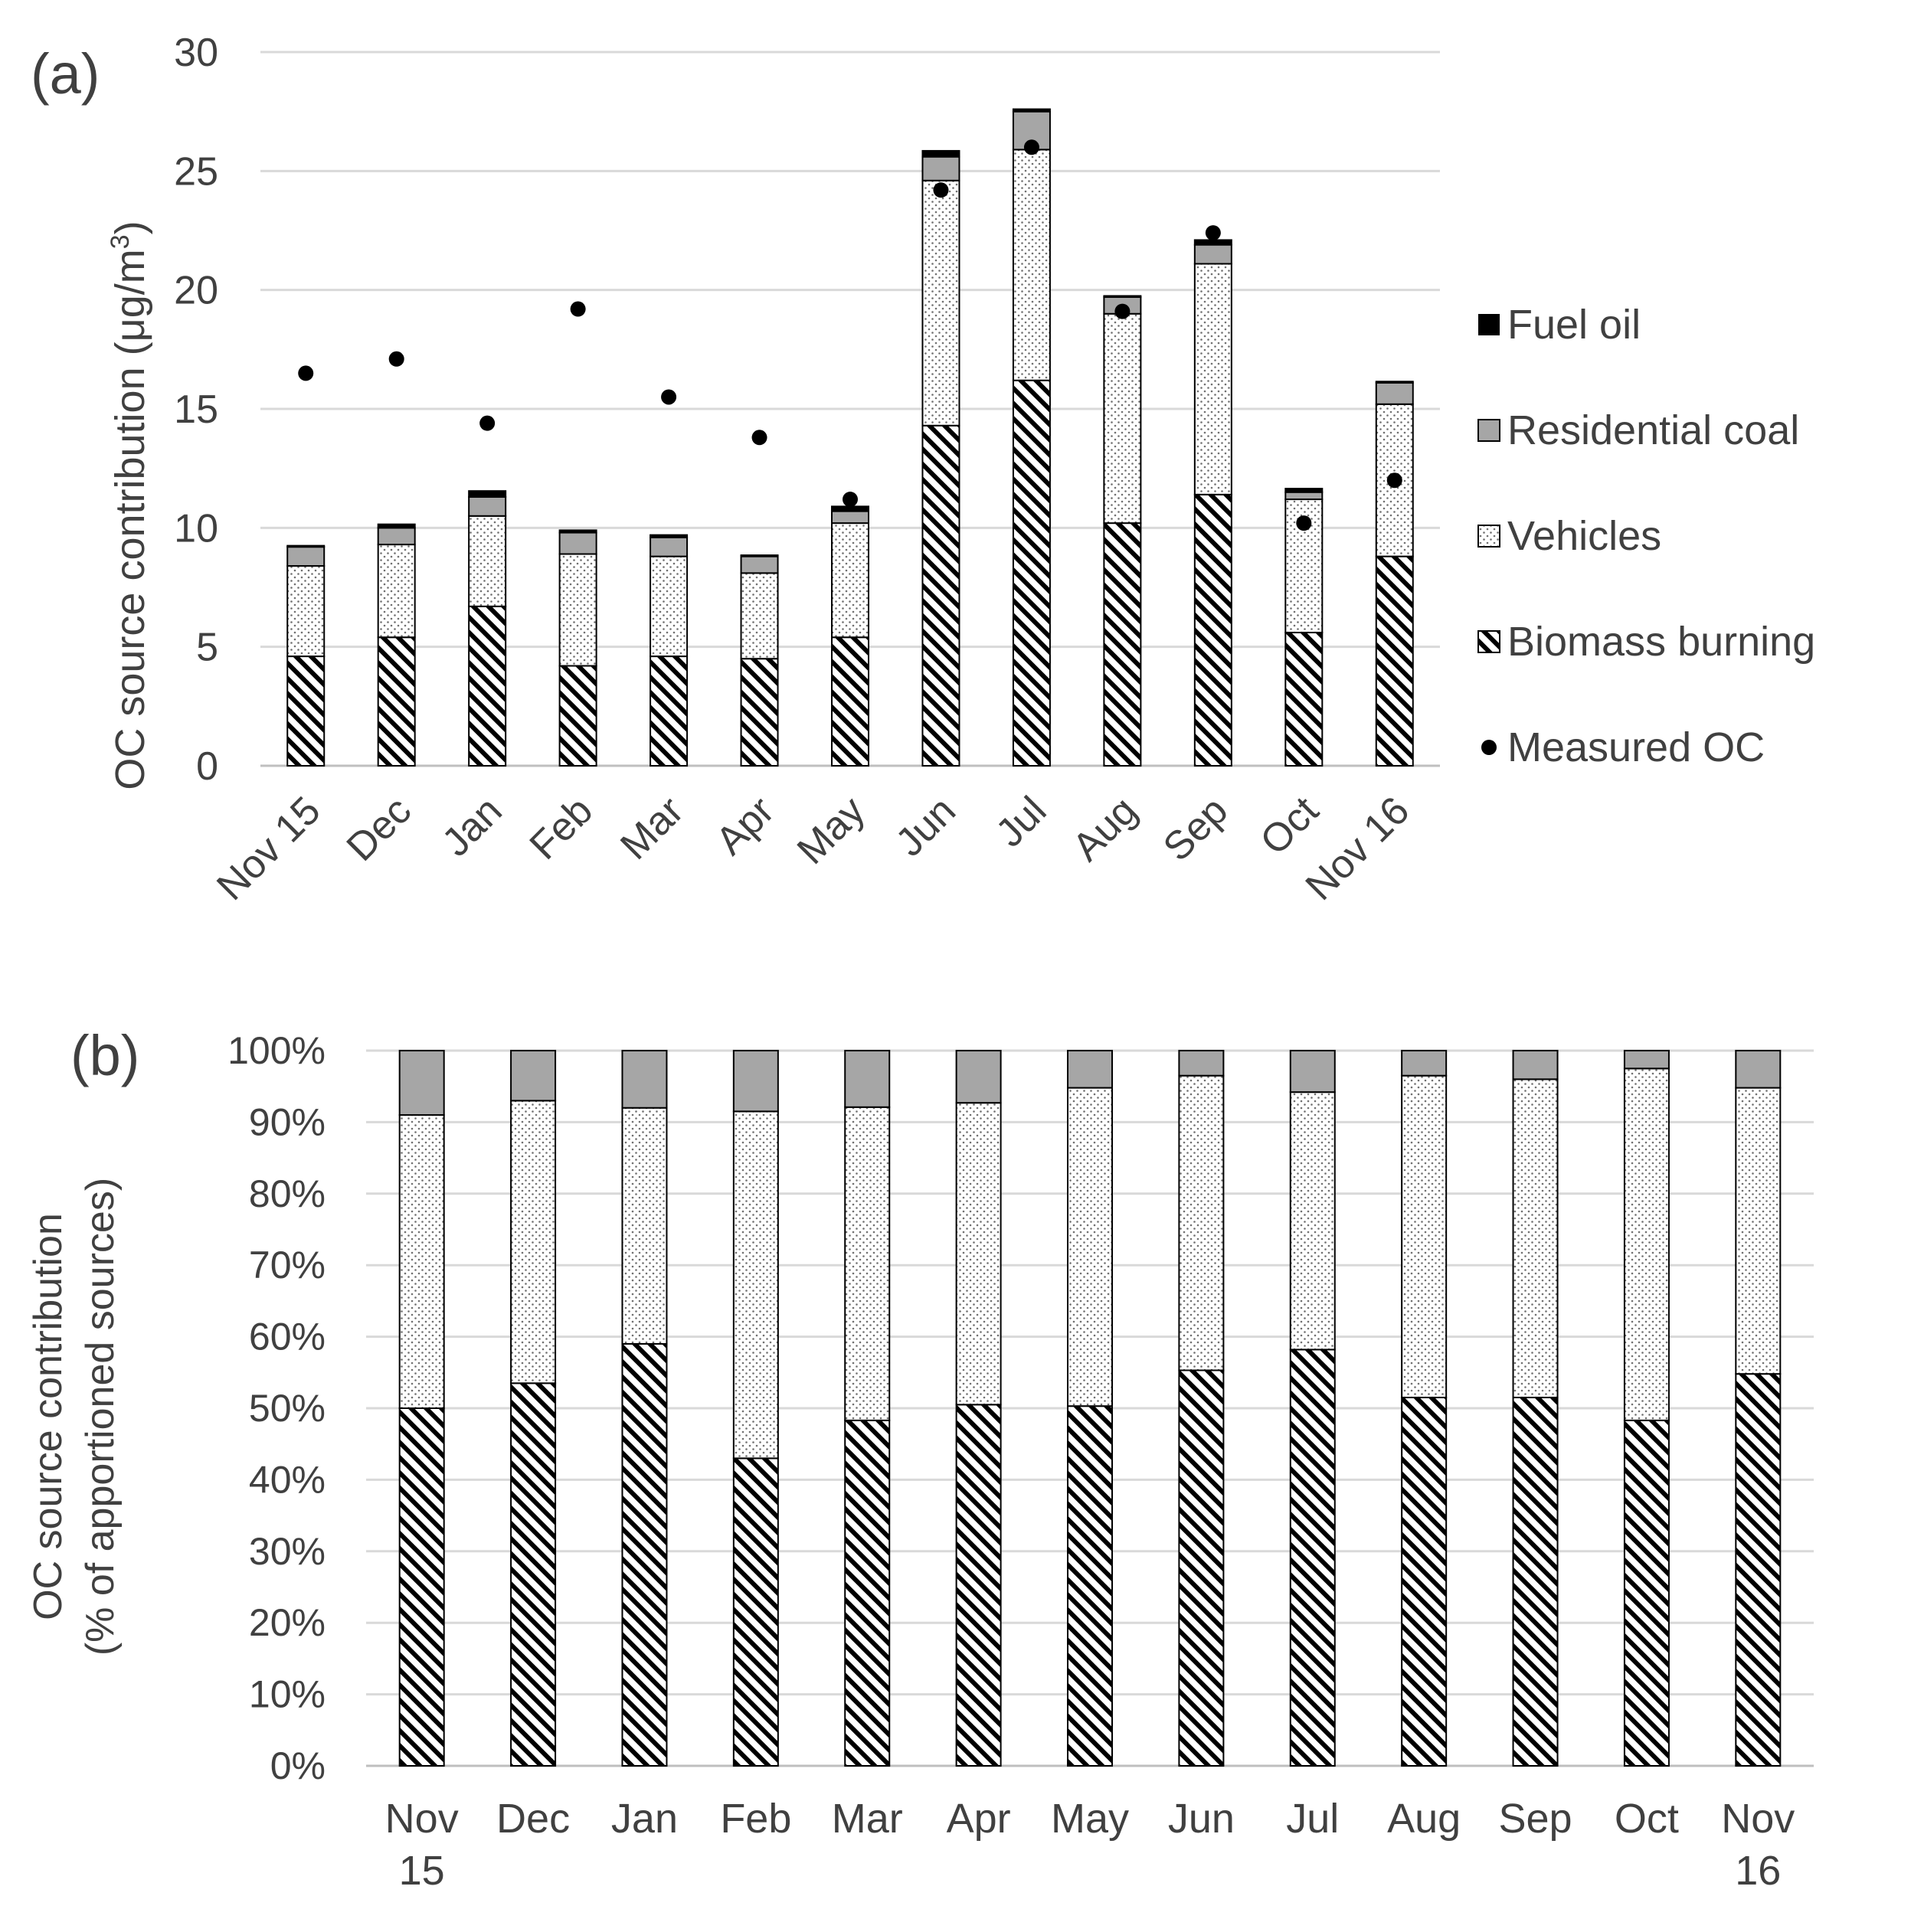 The height and width of the screenshot is (1932, 1911). What do you see at coordinates (1201, 1568) in the screenshot?
I see `panel-b-bar-biomass-burning-jun` at bounding box center [1201, 1568].